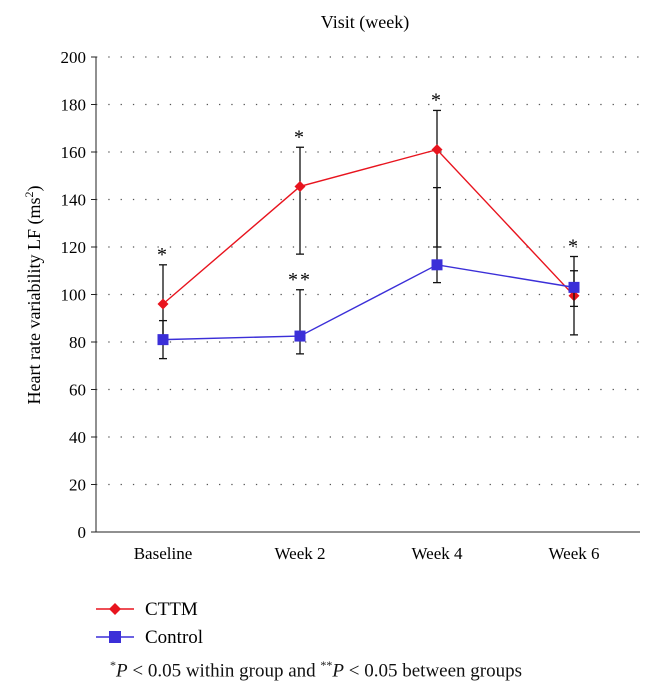 This screenshot has width=656, height=695. I want to click on x-tick-label-week-2: Week 2, so click(299, 553).